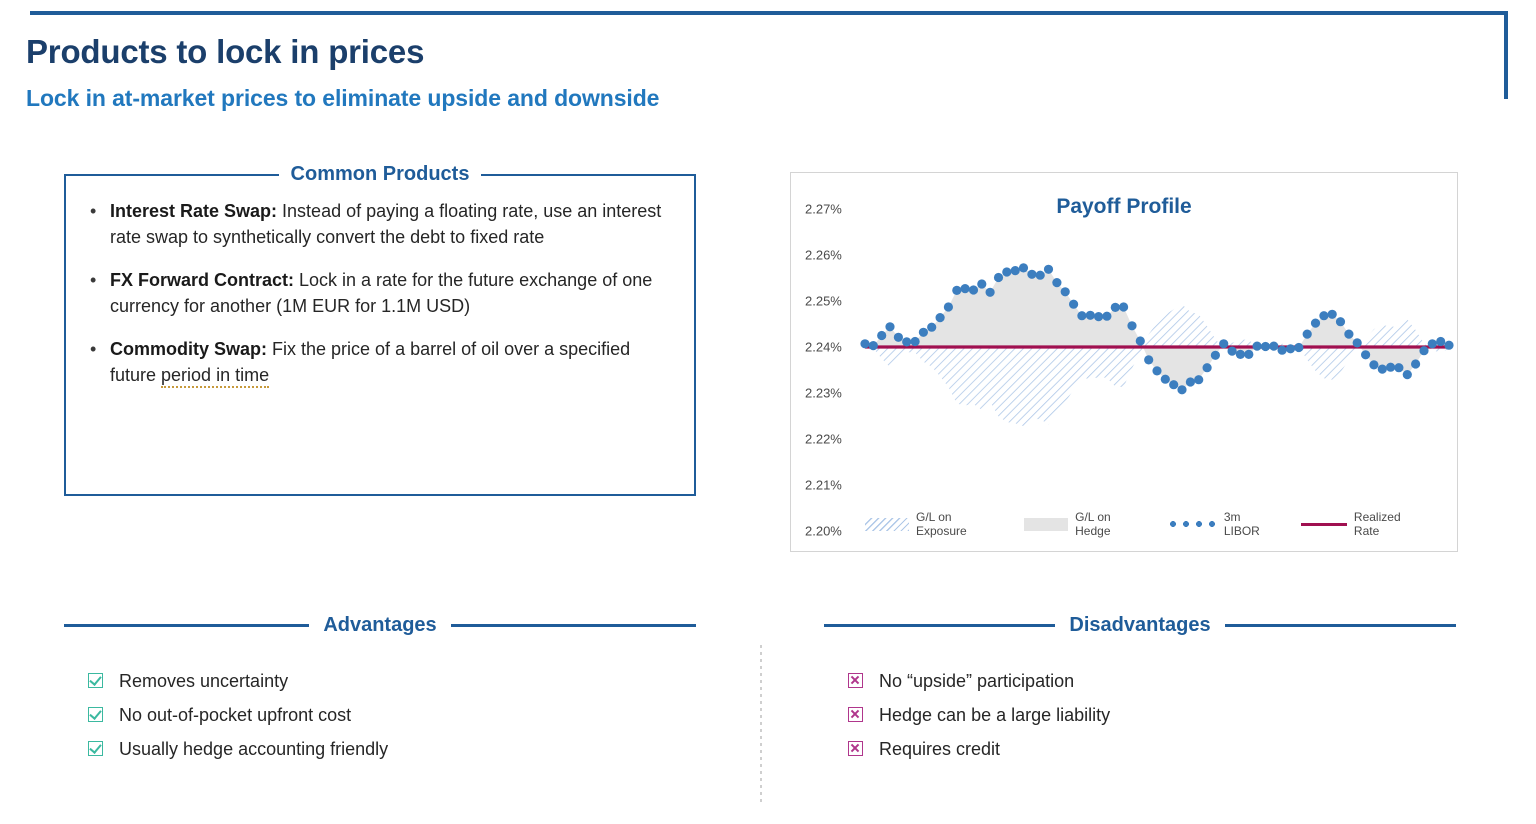 The width and height of the screenshot is (1536, 824). I want to click on product-term: Interest Rate Swap:, so click(194, 211).